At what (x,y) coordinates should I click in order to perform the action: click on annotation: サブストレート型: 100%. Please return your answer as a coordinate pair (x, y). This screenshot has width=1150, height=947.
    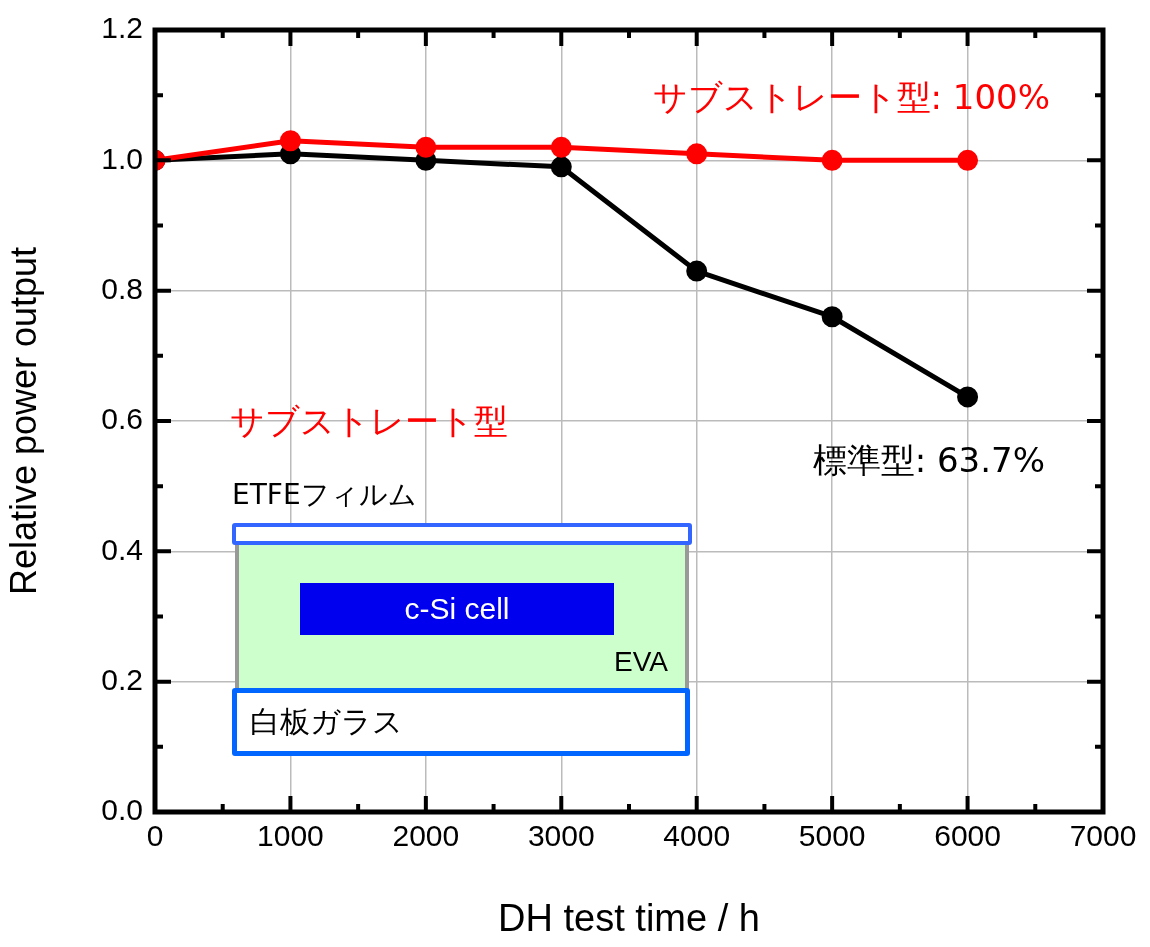
    Looking at the image, I should click on (851, 96).